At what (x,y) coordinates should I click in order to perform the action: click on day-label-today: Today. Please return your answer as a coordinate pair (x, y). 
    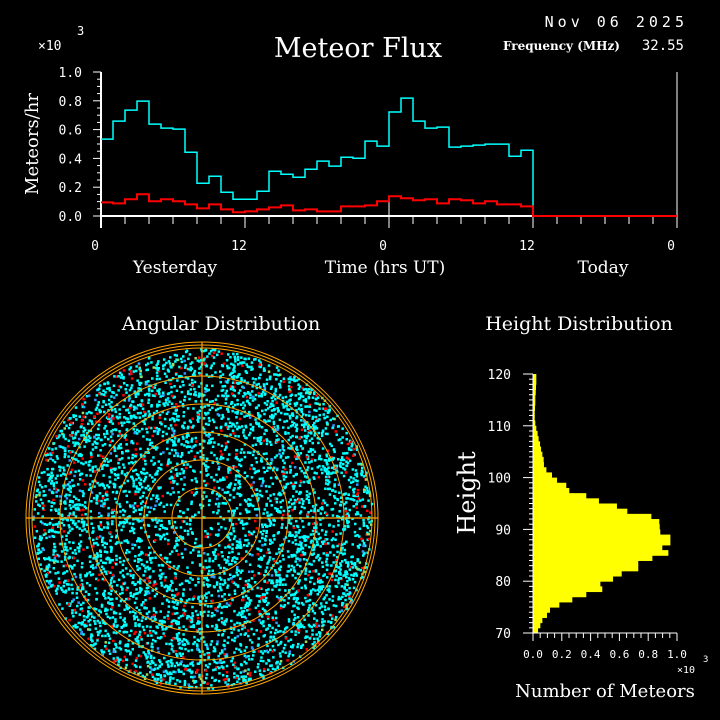
    Looking at the image, I should click on (603, 268).